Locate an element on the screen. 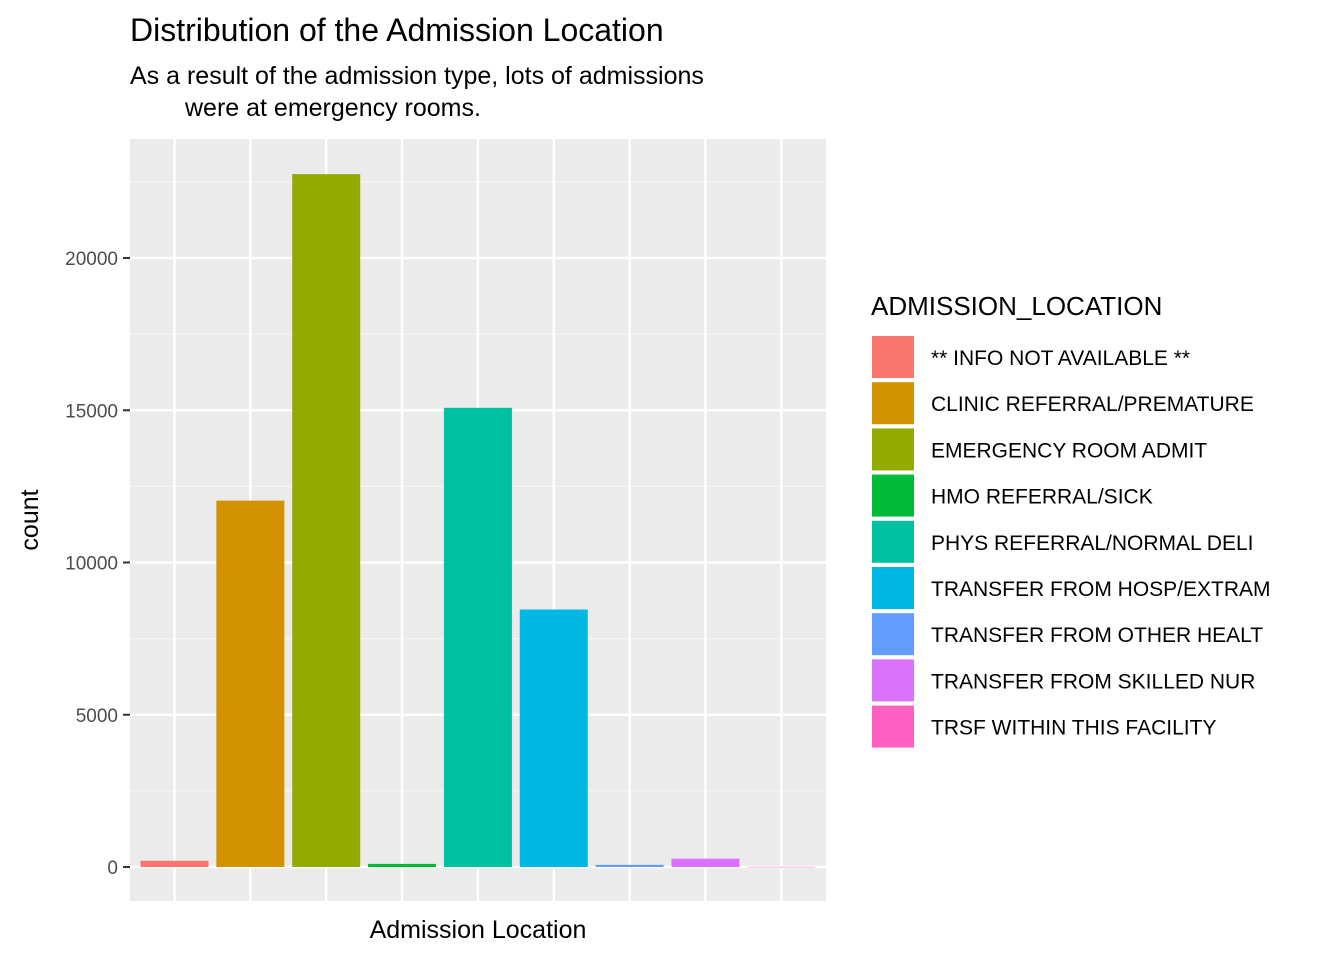 Image resolution: width=1344 pixels, height=960 pixels. legend-label: TRANSFER FROM SKILLED NUR is located at coordinates (1093, 681).